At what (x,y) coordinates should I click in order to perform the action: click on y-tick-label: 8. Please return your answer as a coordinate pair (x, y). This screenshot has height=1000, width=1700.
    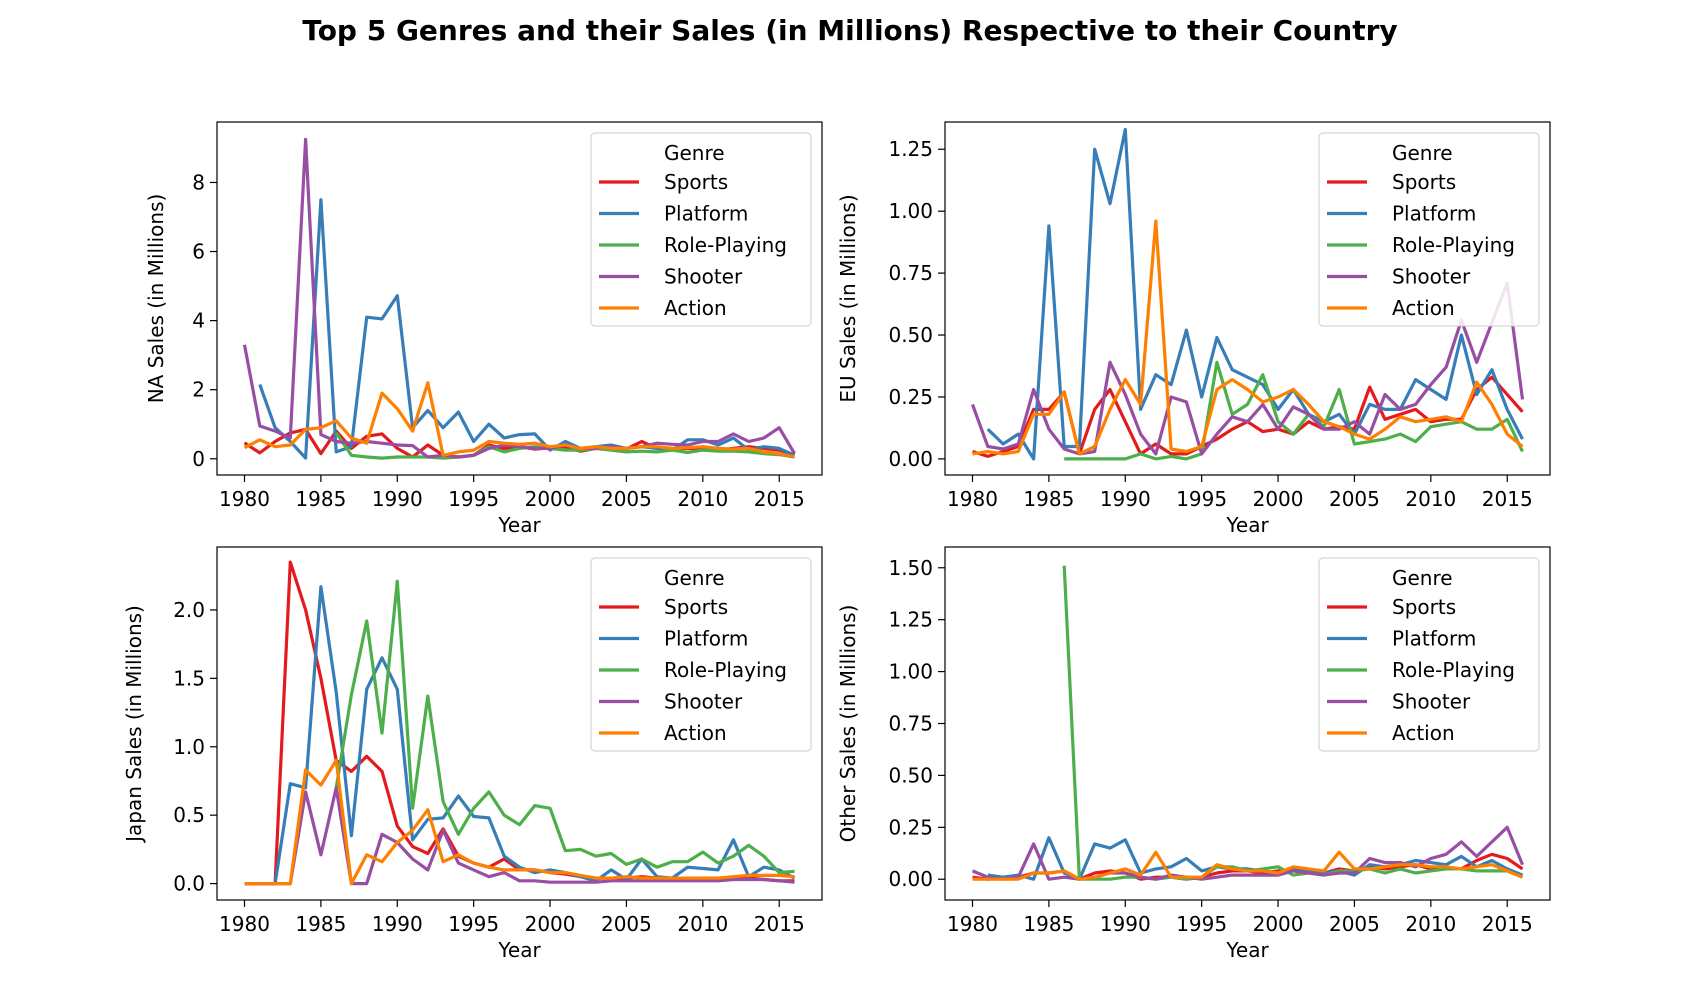
    Looking at the image, I should click on (198, 182).